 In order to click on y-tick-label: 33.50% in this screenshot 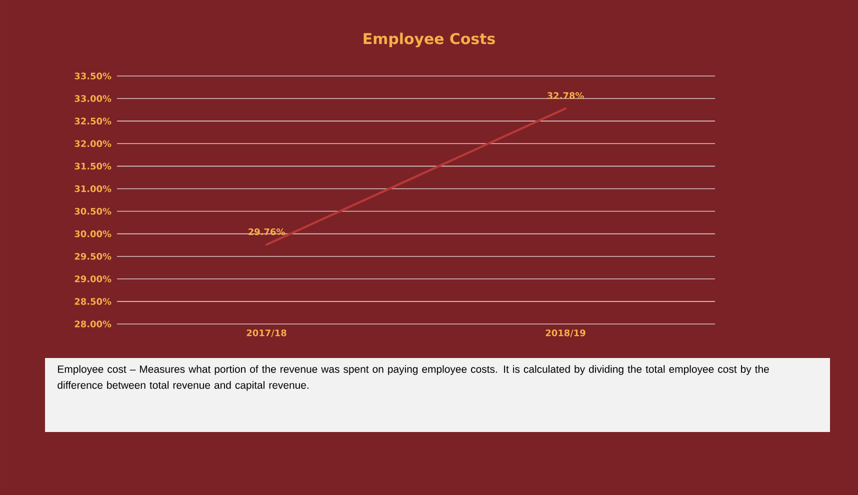, I will do `click(93, 76)`.